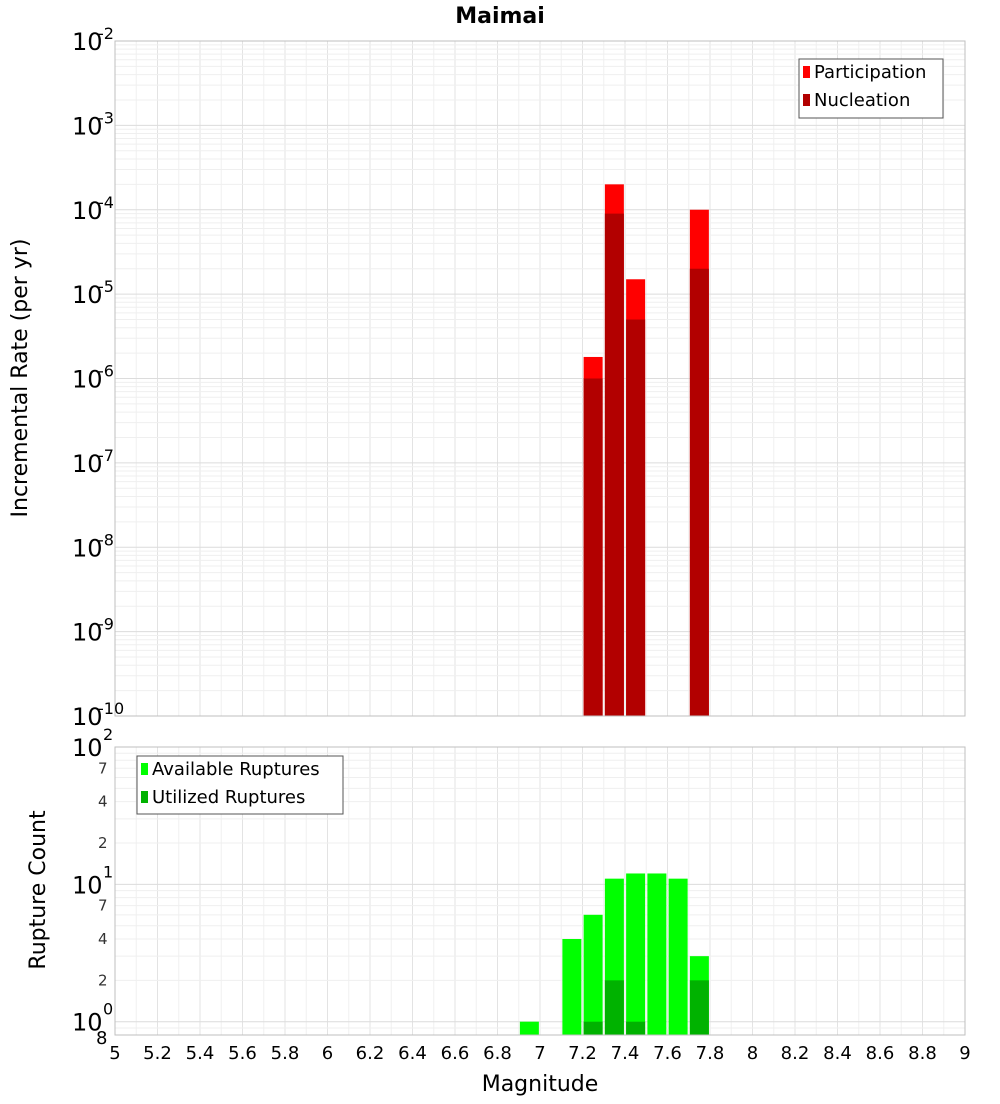 The width and height of the screenshot is (1000, 1104). I want to click on x-tick-label: 8.6, so click(880, 1053).